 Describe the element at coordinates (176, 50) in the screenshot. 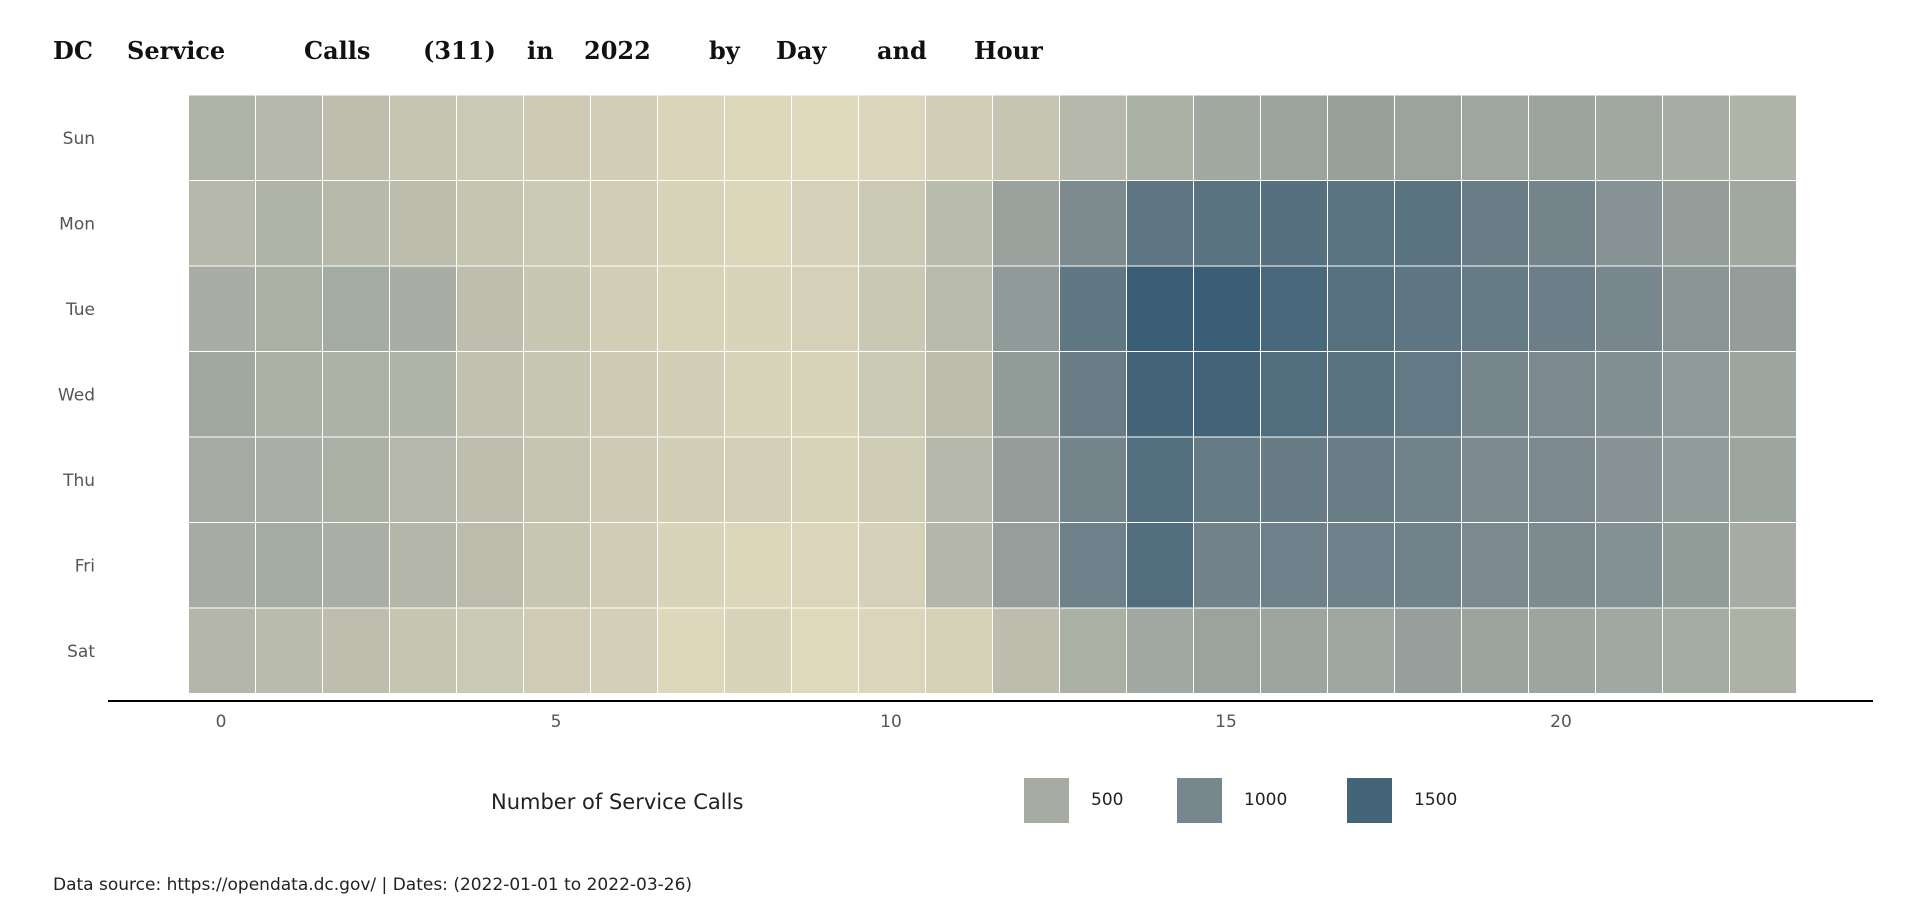

I see `title-word: Service` at that location.